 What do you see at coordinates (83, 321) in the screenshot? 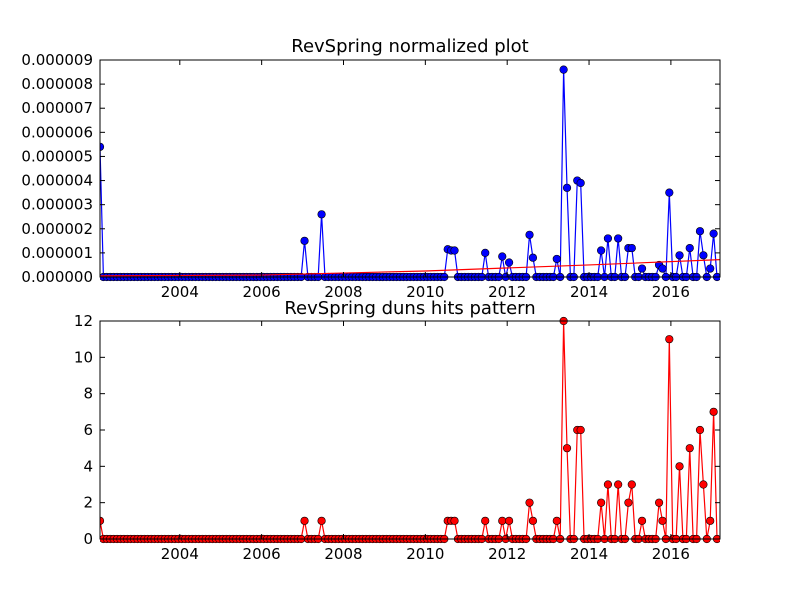
I see `y-tick-label: 12` at bounding box center [83, 321].